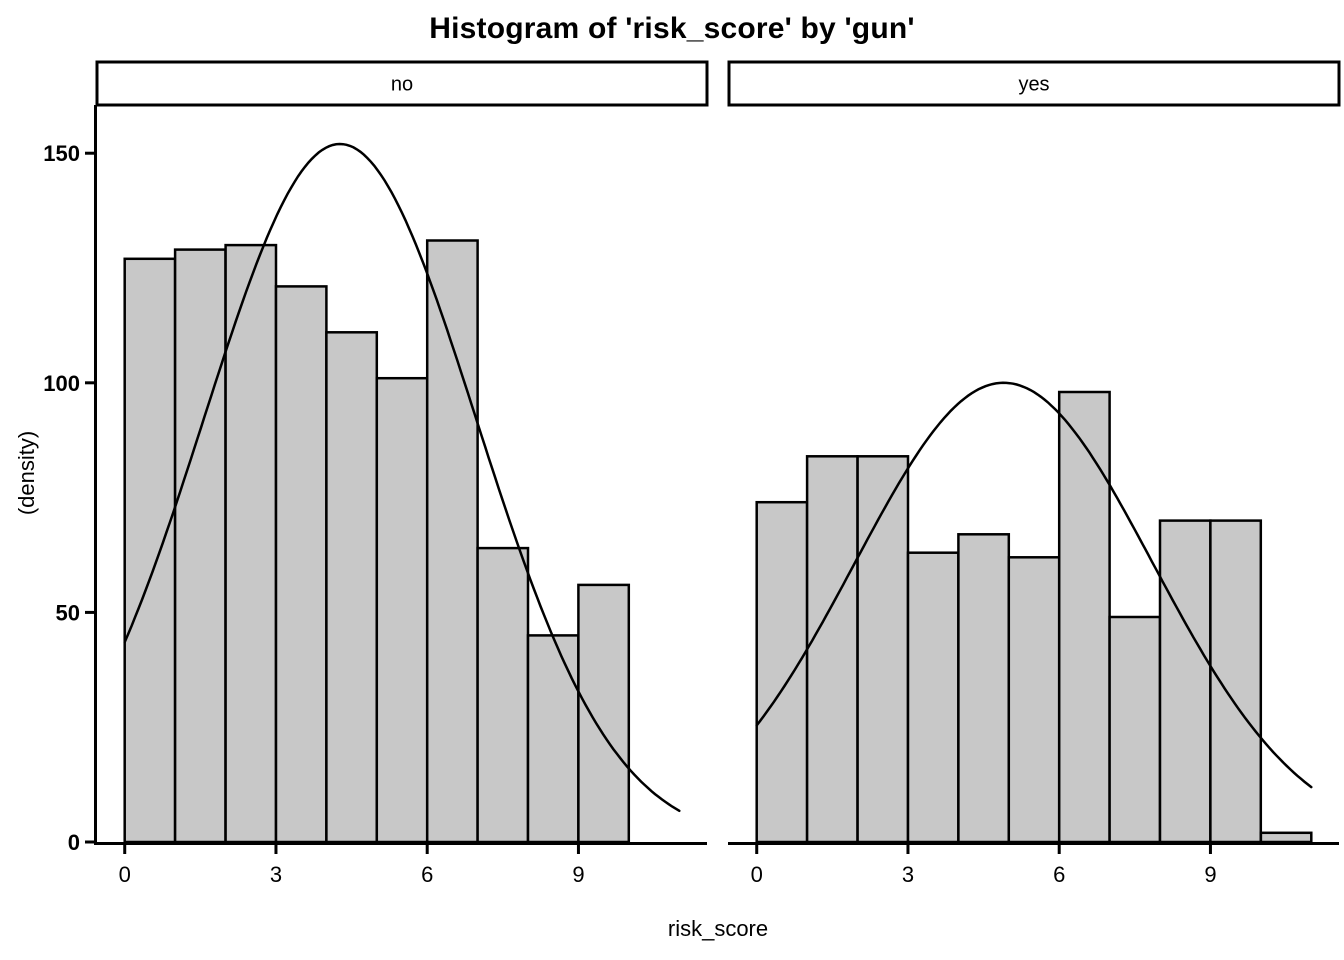 The height and width of the screenshot is (960, 1344). I want to click on y-axis-title: (density), so click(26, 473).